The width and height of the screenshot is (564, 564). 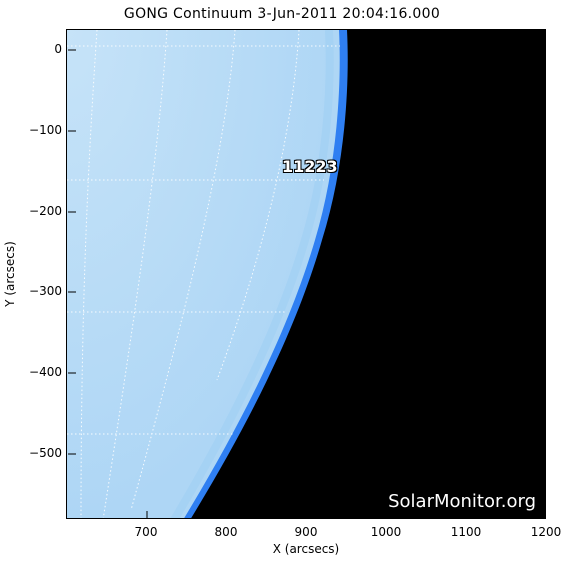 I want to click on x-axis-label: X (arcsecs), so click(x=306, y=549).